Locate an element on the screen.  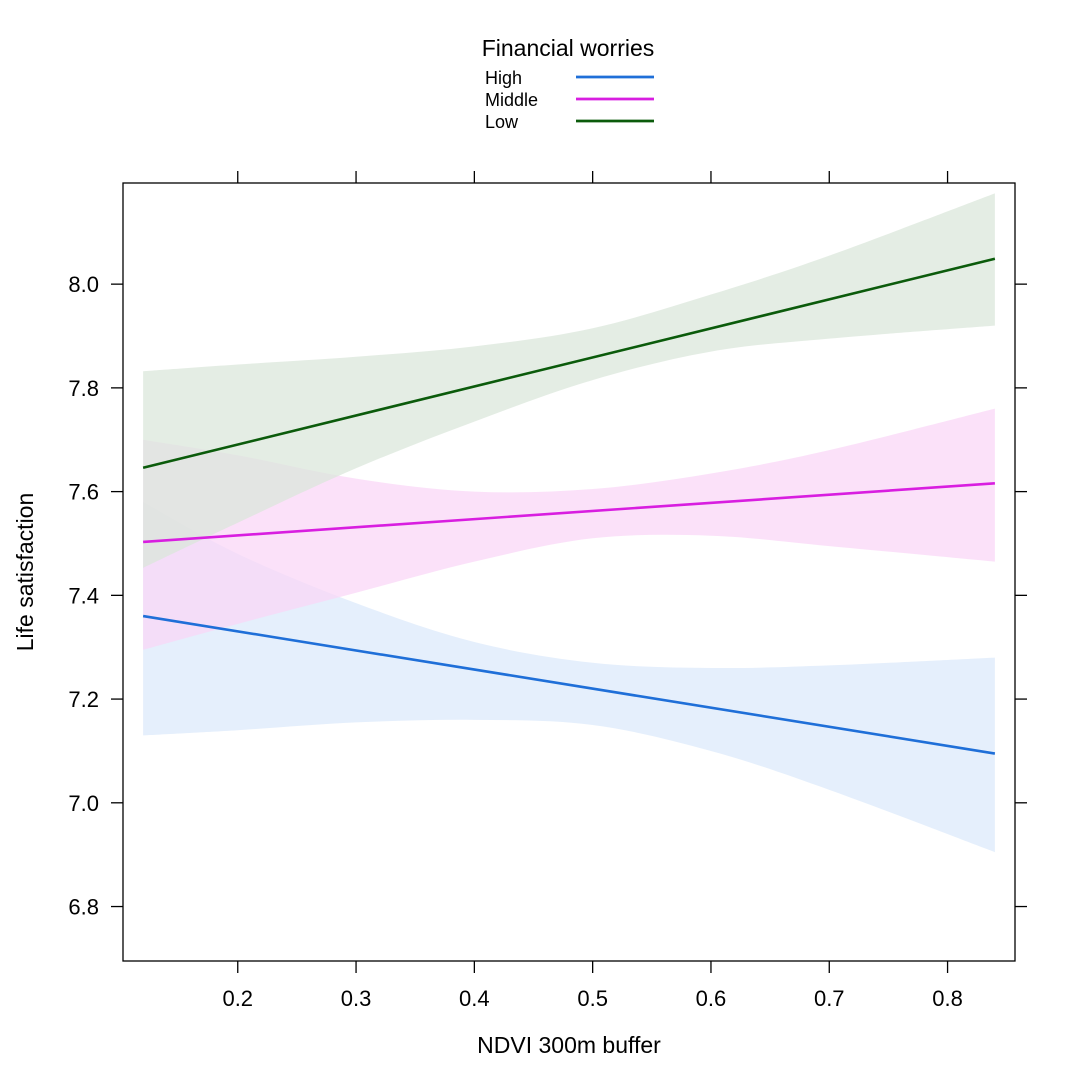
x-tick-label: 0.4 is located at coordinates (474, 998).